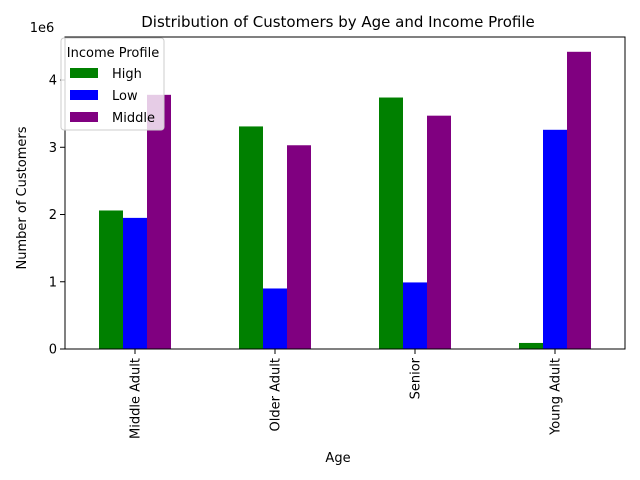  What do you see at coordinates (415, 315) in the screenshot?
I see `bar-low-senior` at bounding box center [415, 315].